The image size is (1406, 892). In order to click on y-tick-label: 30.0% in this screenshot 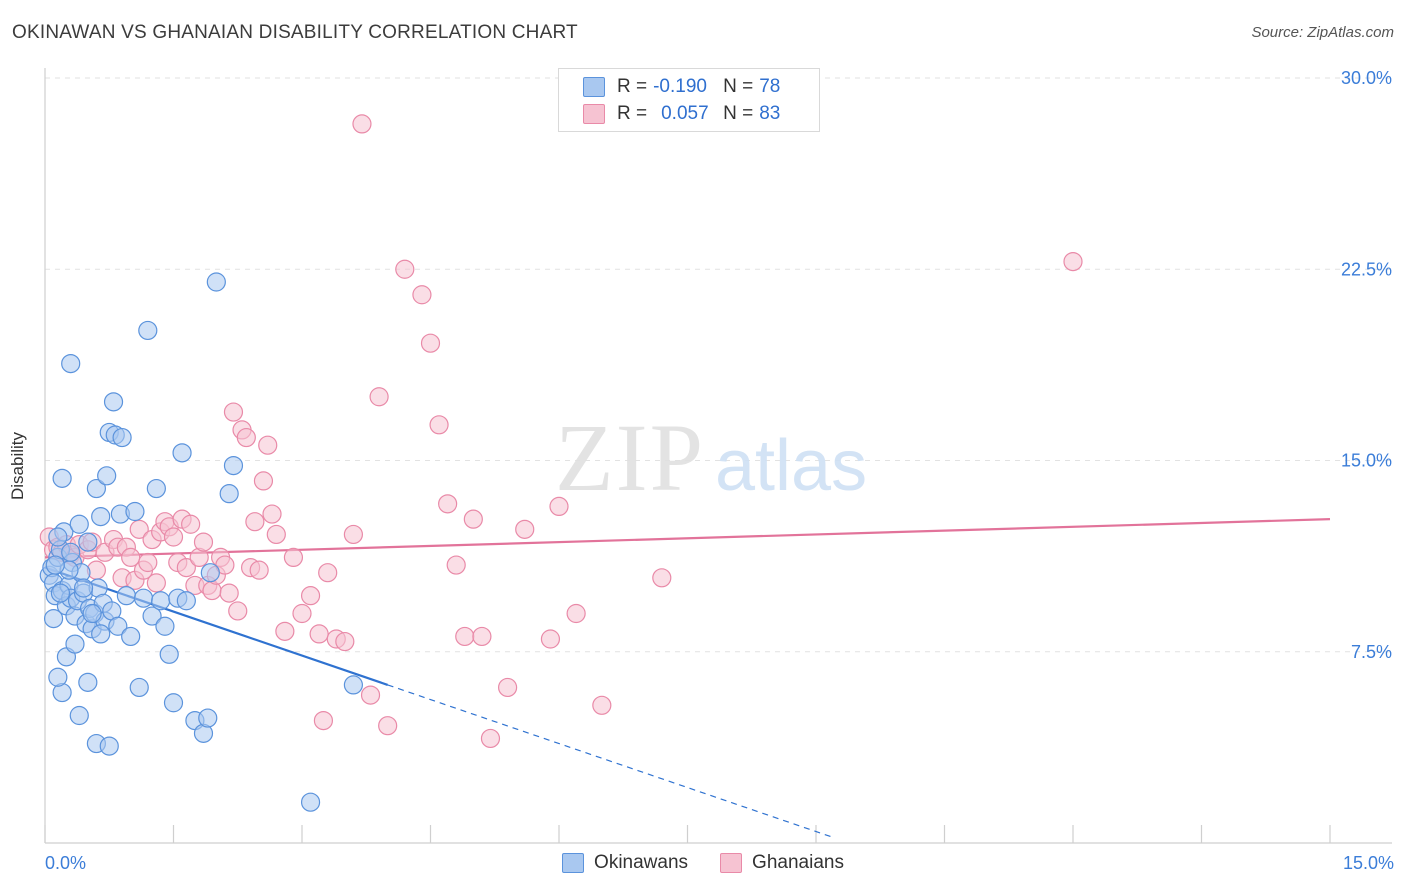, I will do `click(1366, 78)`.